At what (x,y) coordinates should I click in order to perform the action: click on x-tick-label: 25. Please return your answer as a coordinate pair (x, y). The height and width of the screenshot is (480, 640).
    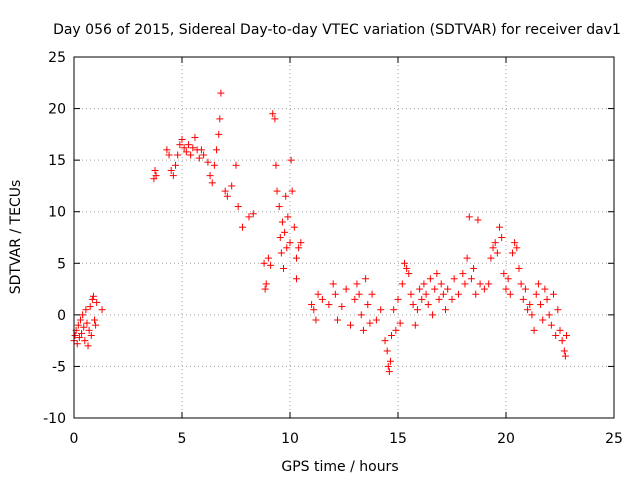
    Looking at the image, I should click on (614, 439).